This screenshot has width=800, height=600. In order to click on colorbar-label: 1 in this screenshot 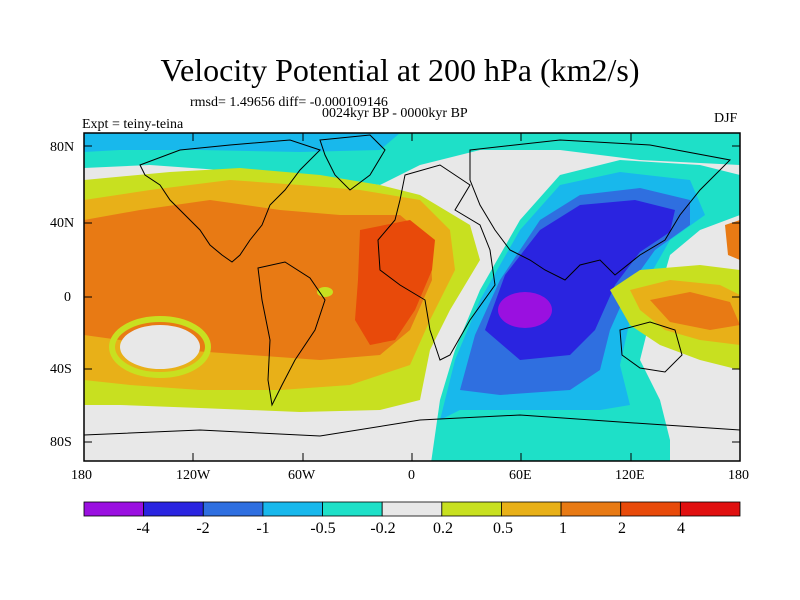, I will do `click(563, 528)`.